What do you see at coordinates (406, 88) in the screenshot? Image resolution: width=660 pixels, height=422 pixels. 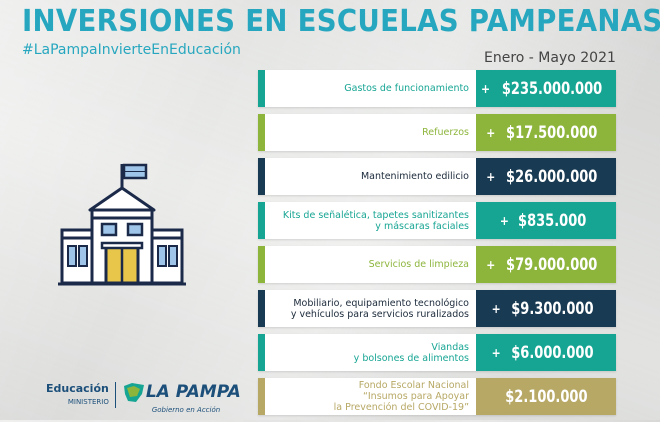 I see `row-label: Gastos de funcionamiento` at bounding box center [406, 88].